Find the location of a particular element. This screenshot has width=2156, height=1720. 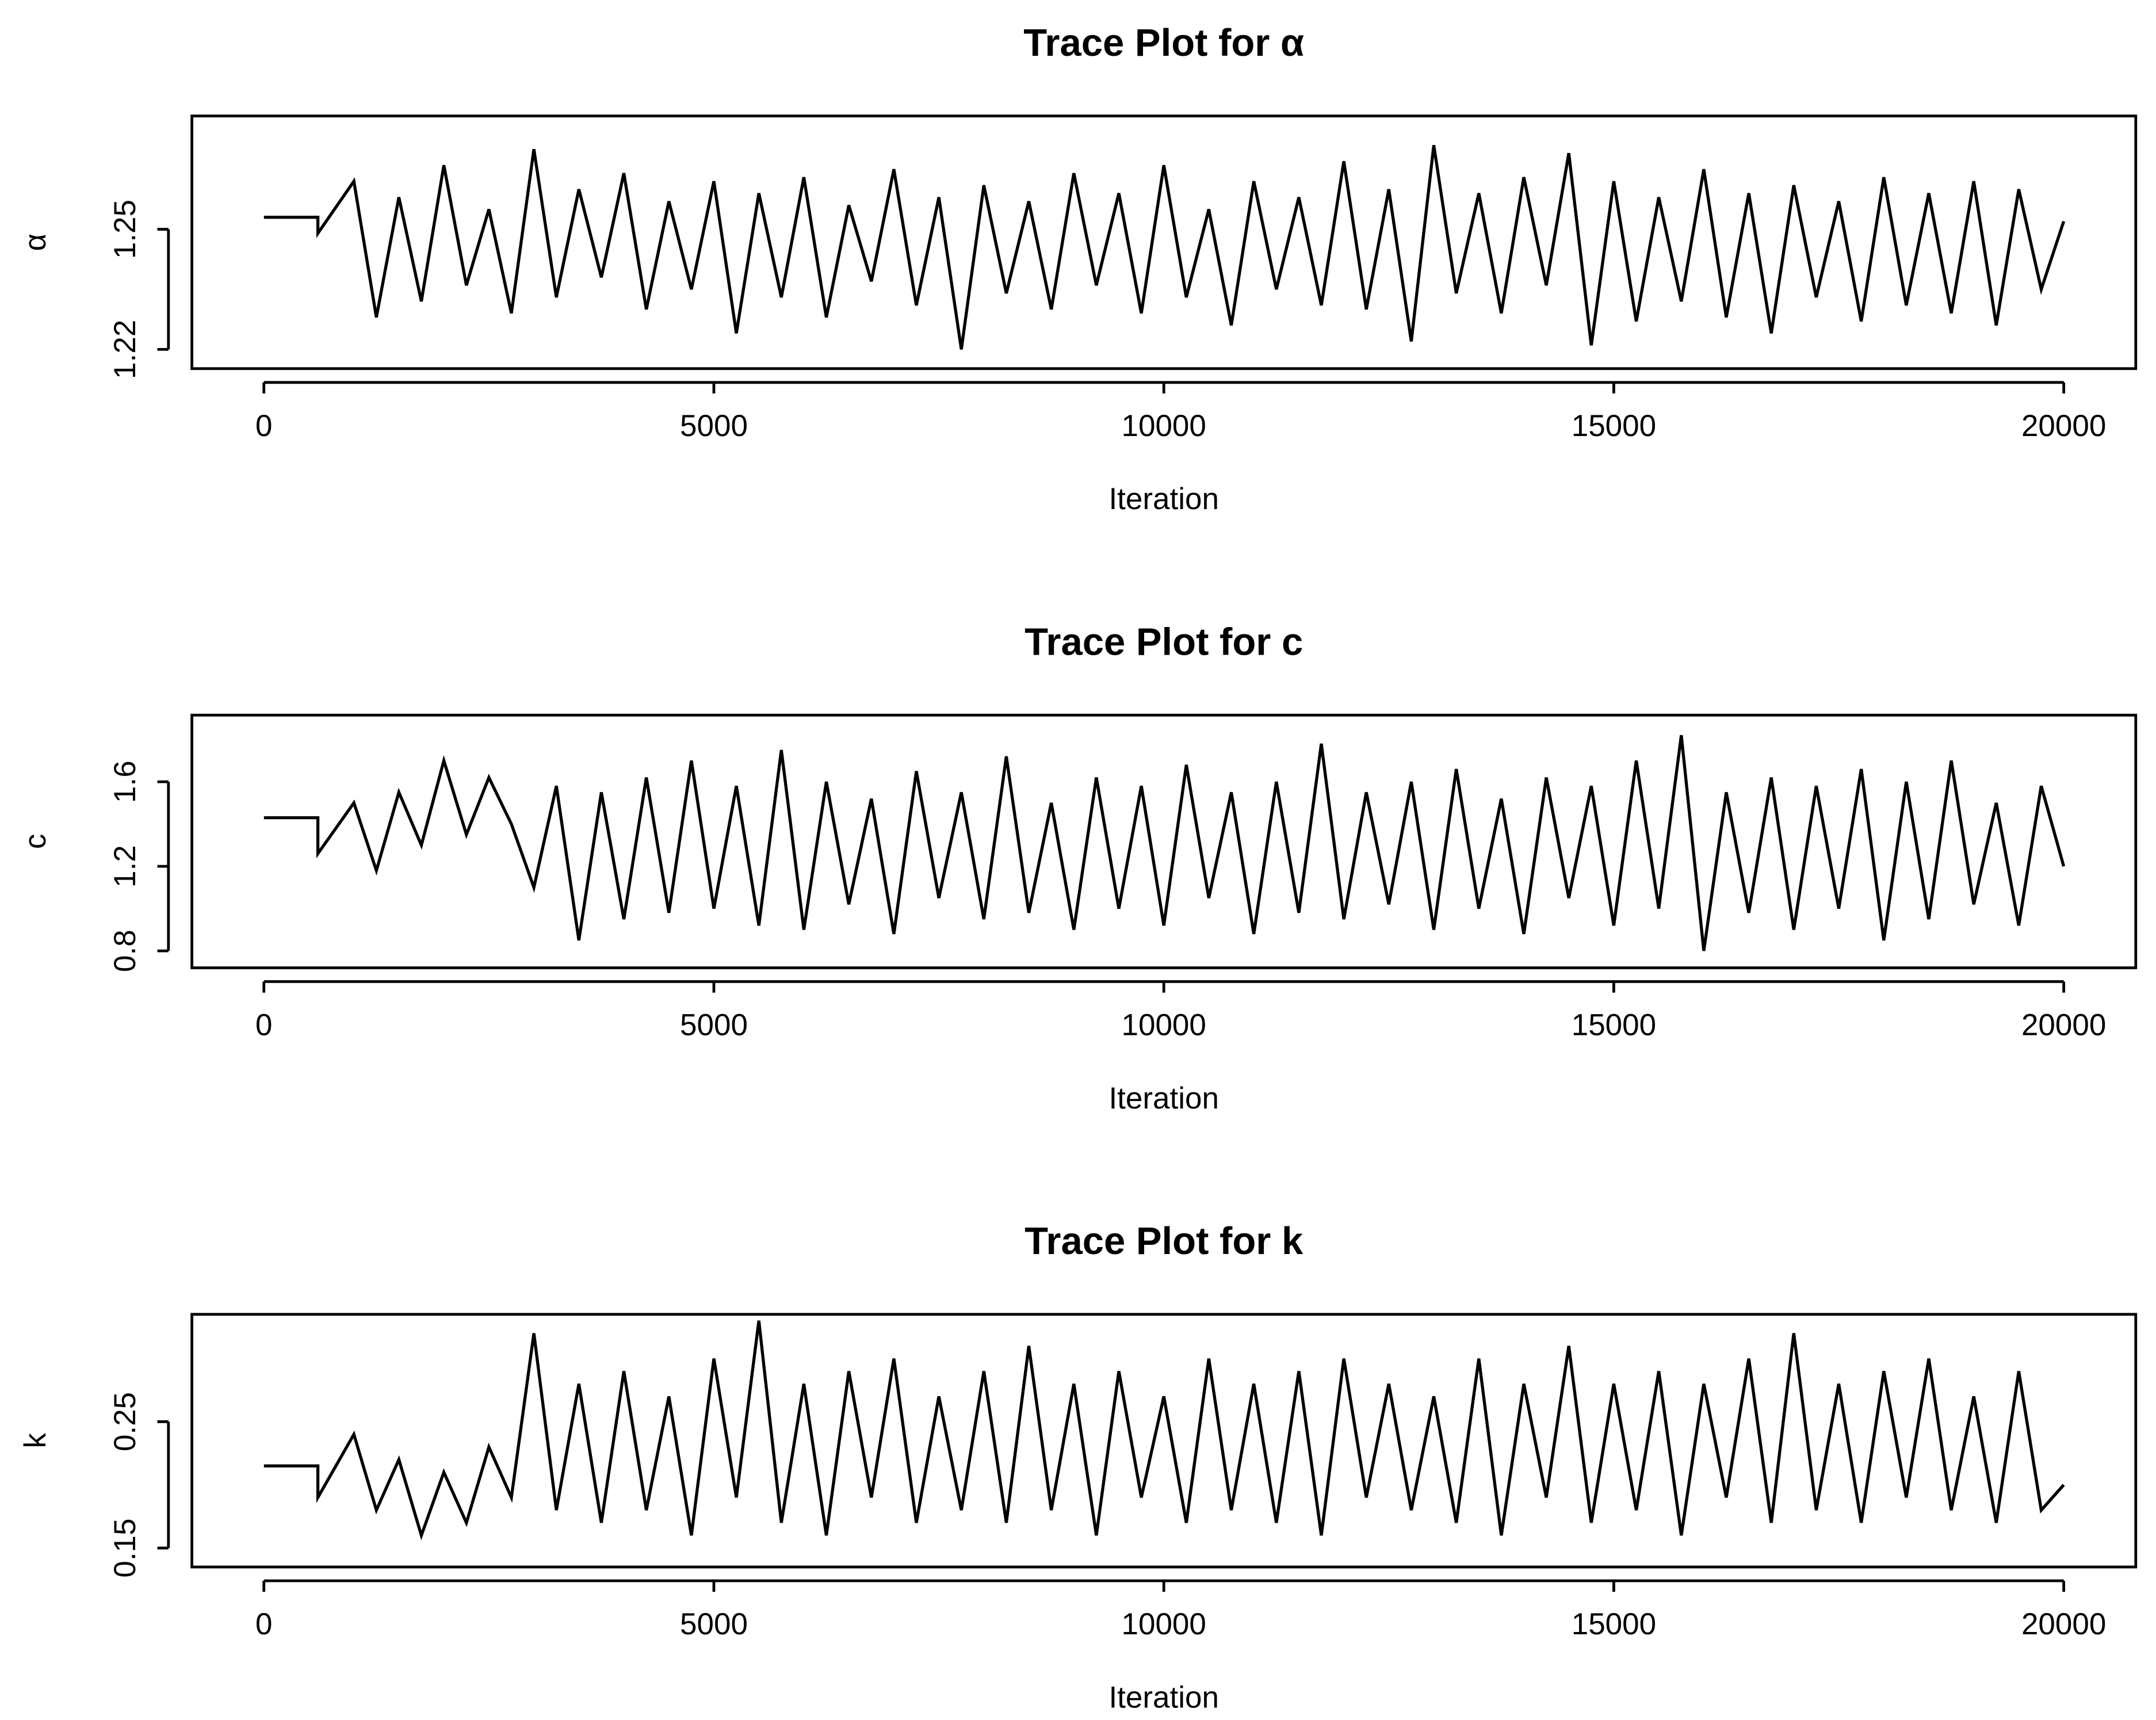

y-tick-label: 1.2 is located at coordinates (125, 866).